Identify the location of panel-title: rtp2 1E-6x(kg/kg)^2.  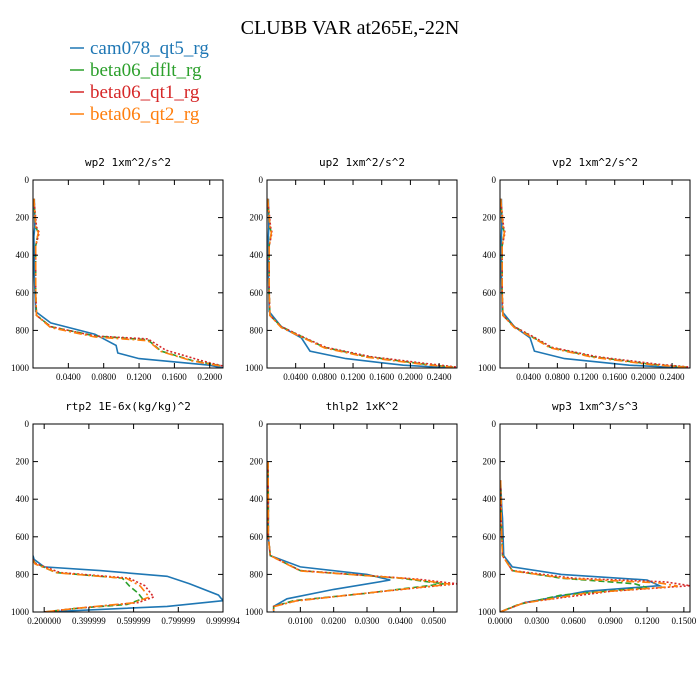
(128, 406).